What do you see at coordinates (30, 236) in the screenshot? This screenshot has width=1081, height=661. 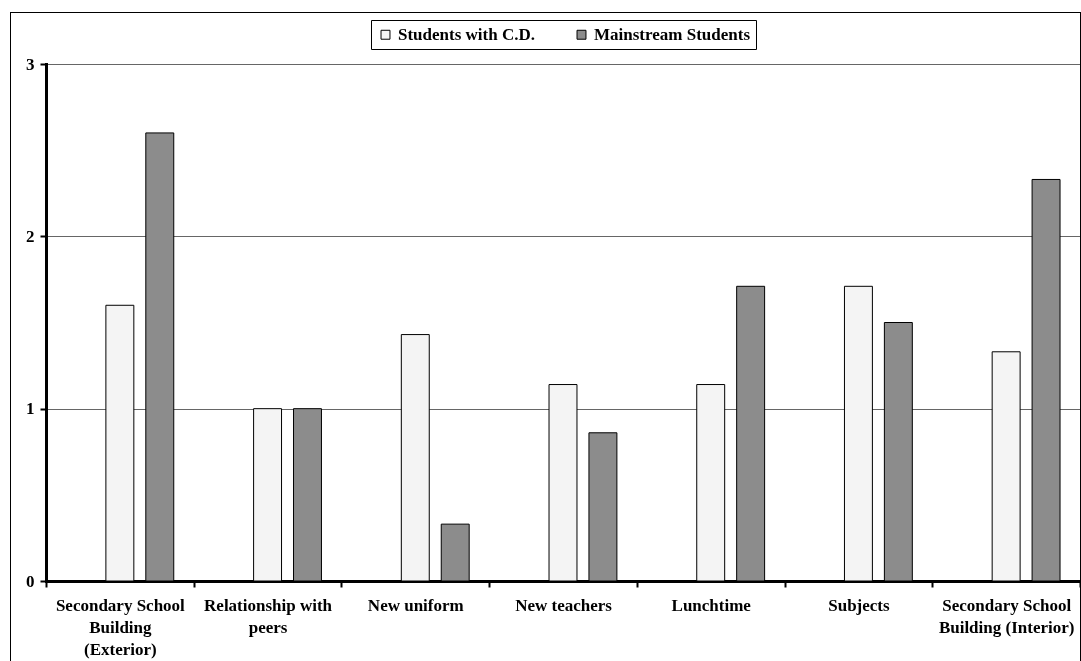 I see `y-tick-label: 2` at bounding box center [30, 236].